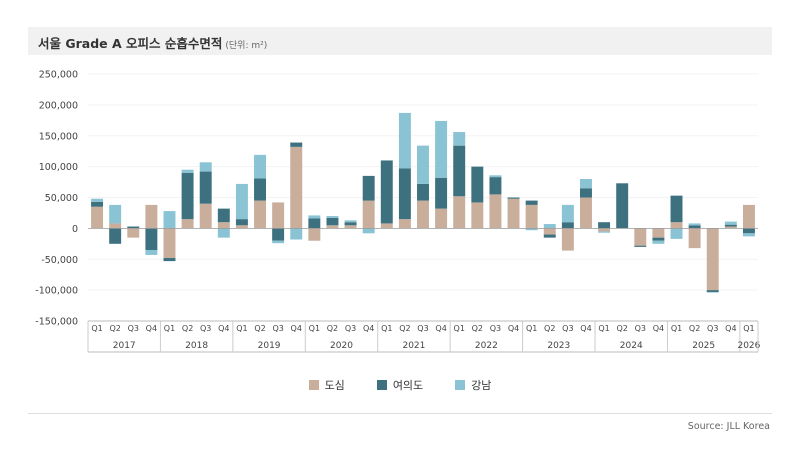  I want to click on year-tick-label: 2018, so click(196, 346).